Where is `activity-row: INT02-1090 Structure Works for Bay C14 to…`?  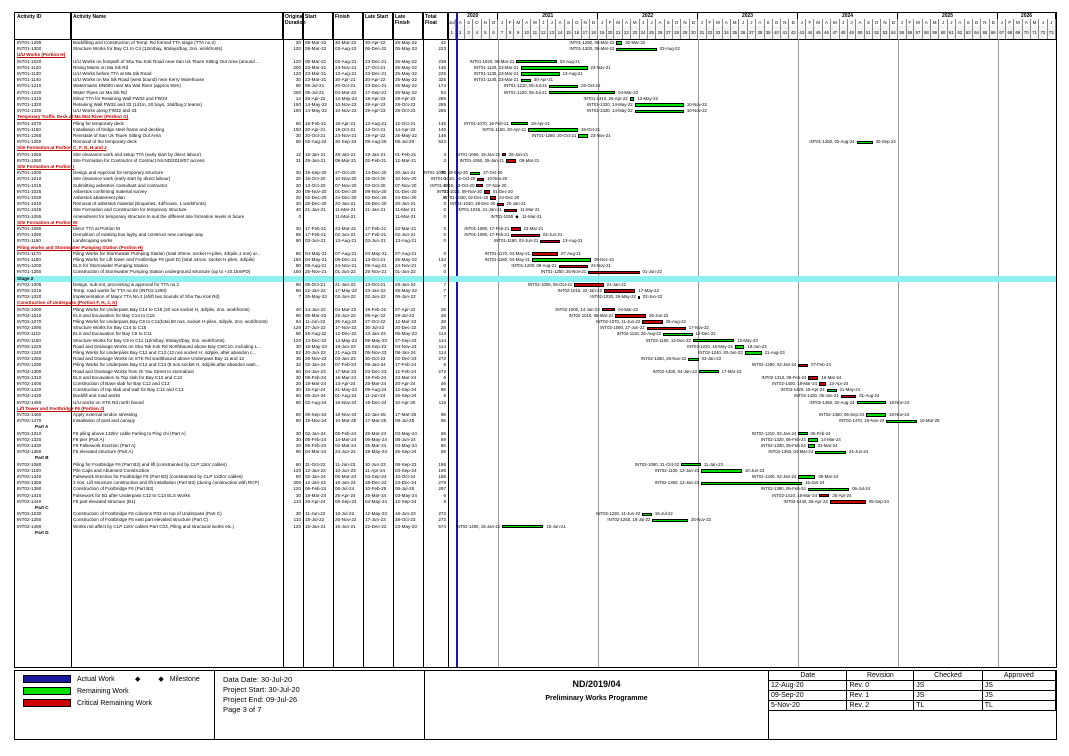 activity-row: INT02-1090 Structure Works for Bay C14 to… is located at coordinates (535, 328).